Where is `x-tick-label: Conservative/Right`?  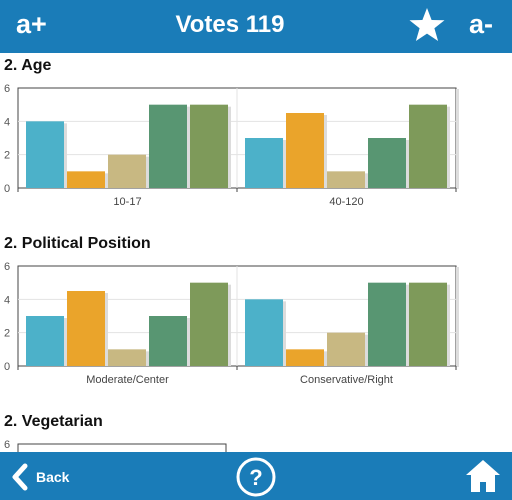 x-tick-label: Conservative/Right is located at coordinates (346, 380).